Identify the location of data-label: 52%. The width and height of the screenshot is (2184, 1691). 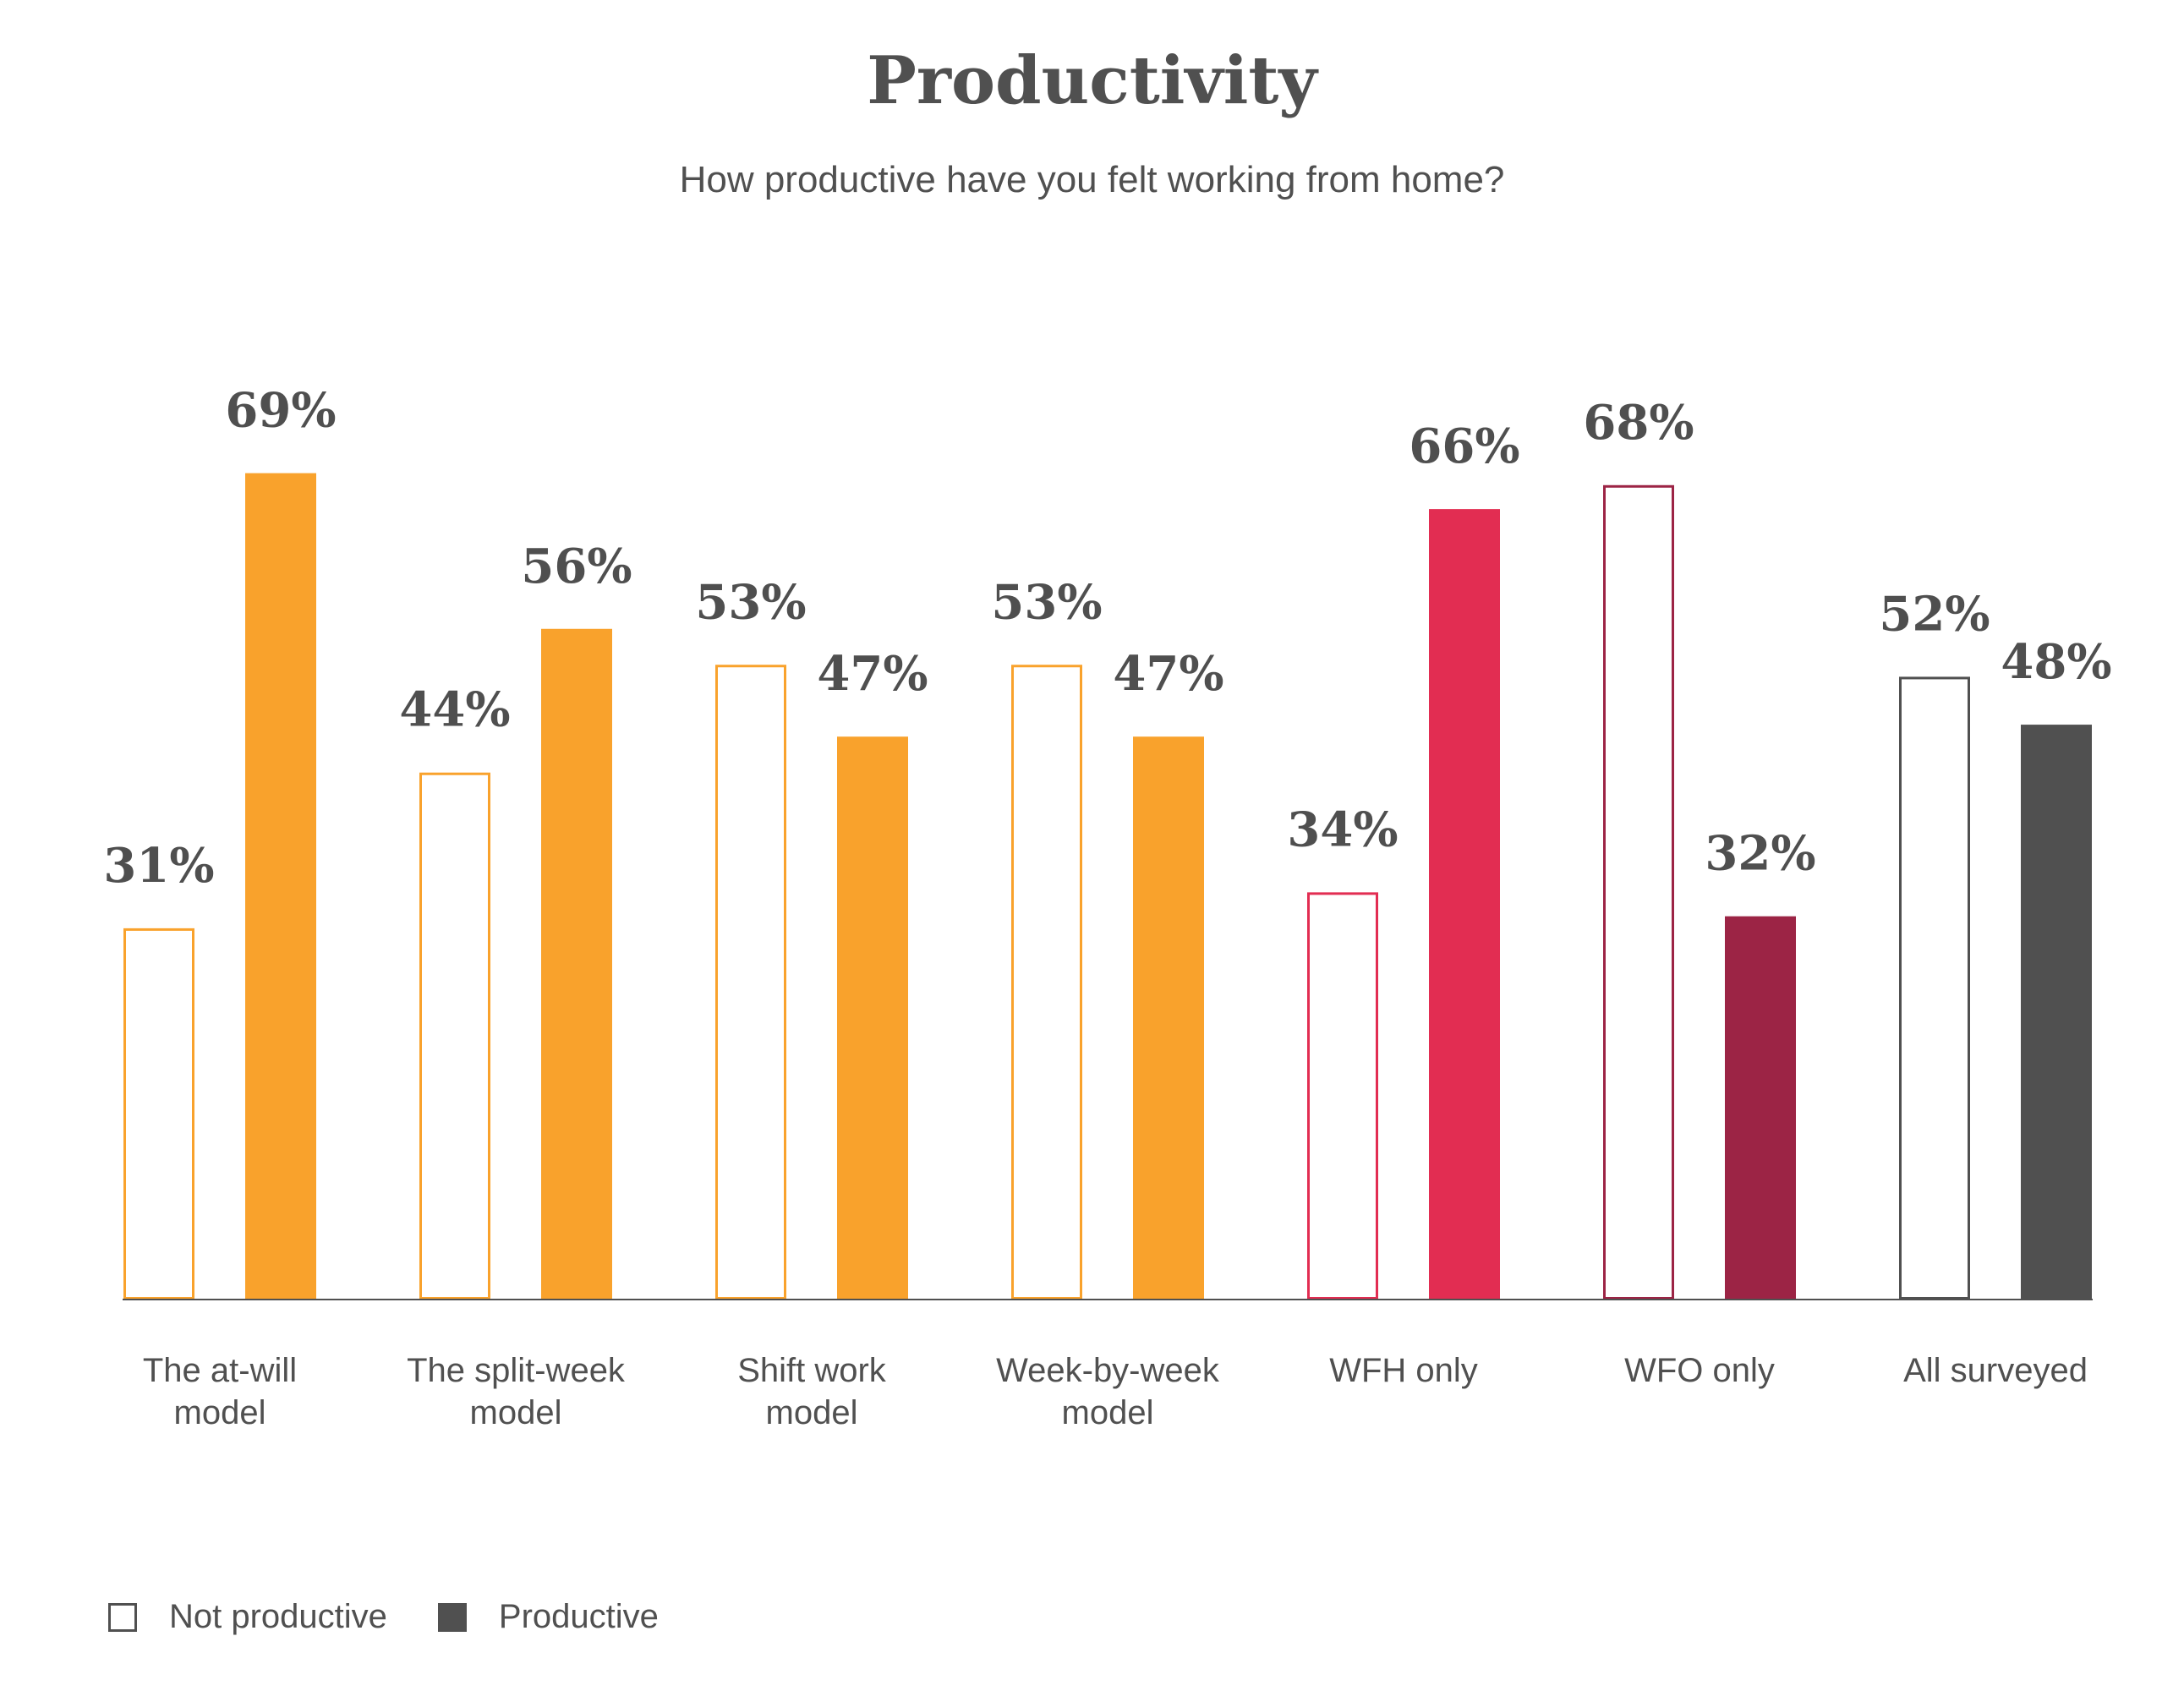
(1934, 614).